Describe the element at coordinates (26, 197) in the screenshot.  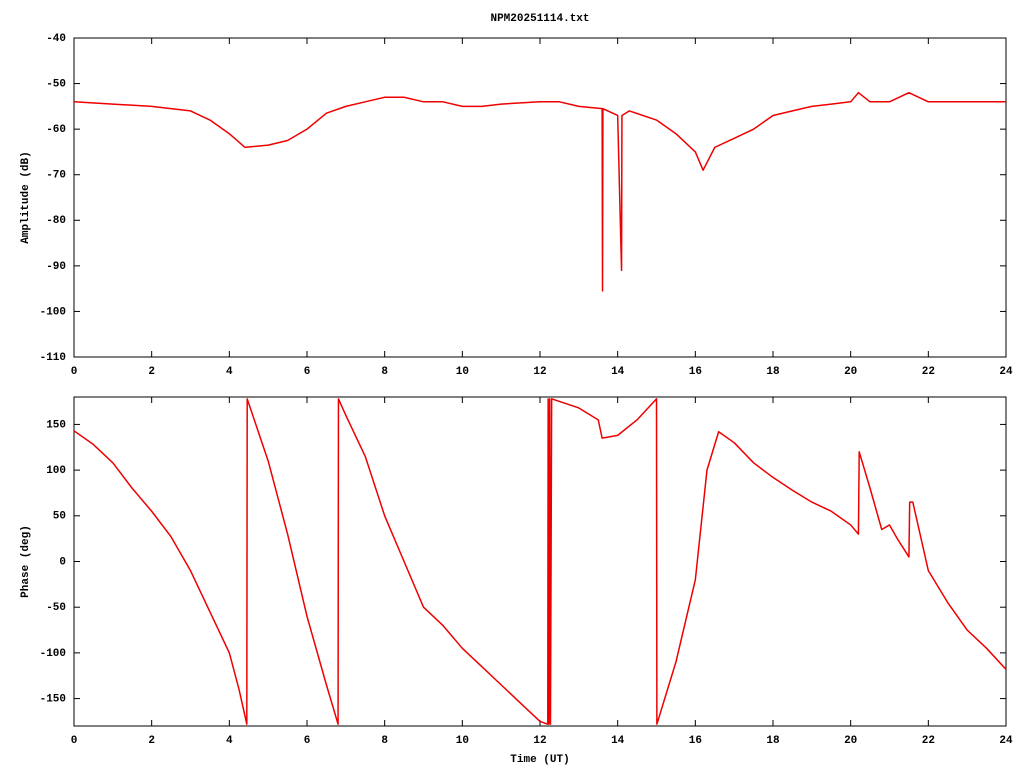
I see `y-axis-label: Amplitude (dB)` at that location.